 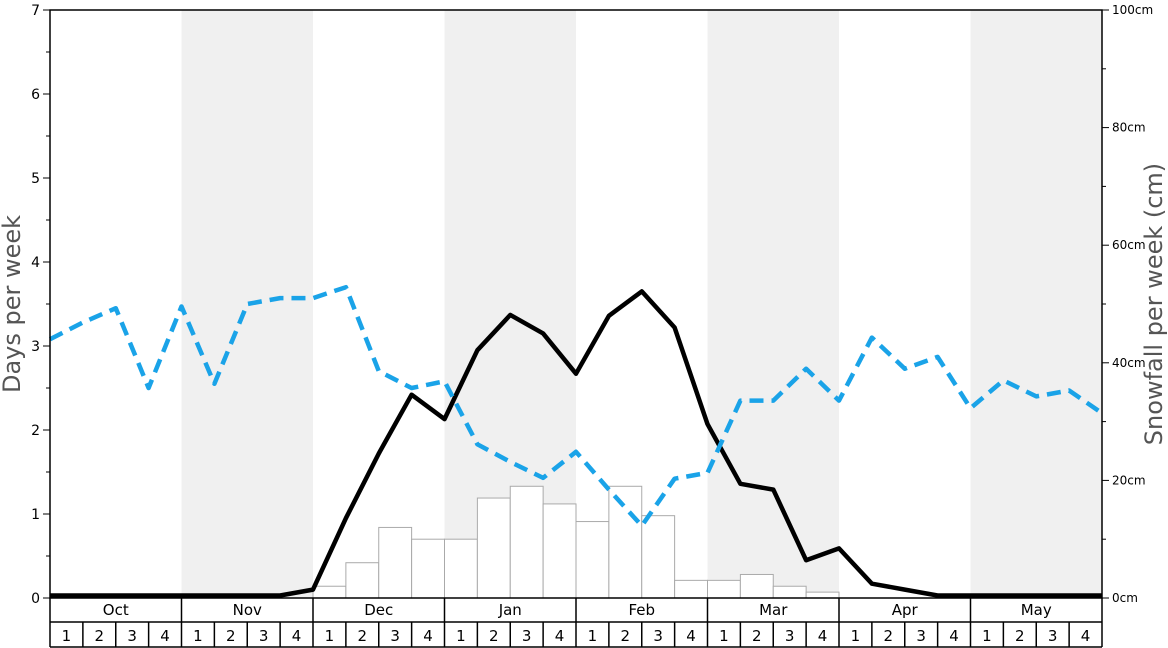 I want to click on left-tick-label: 6, so click(x=35, y=95).